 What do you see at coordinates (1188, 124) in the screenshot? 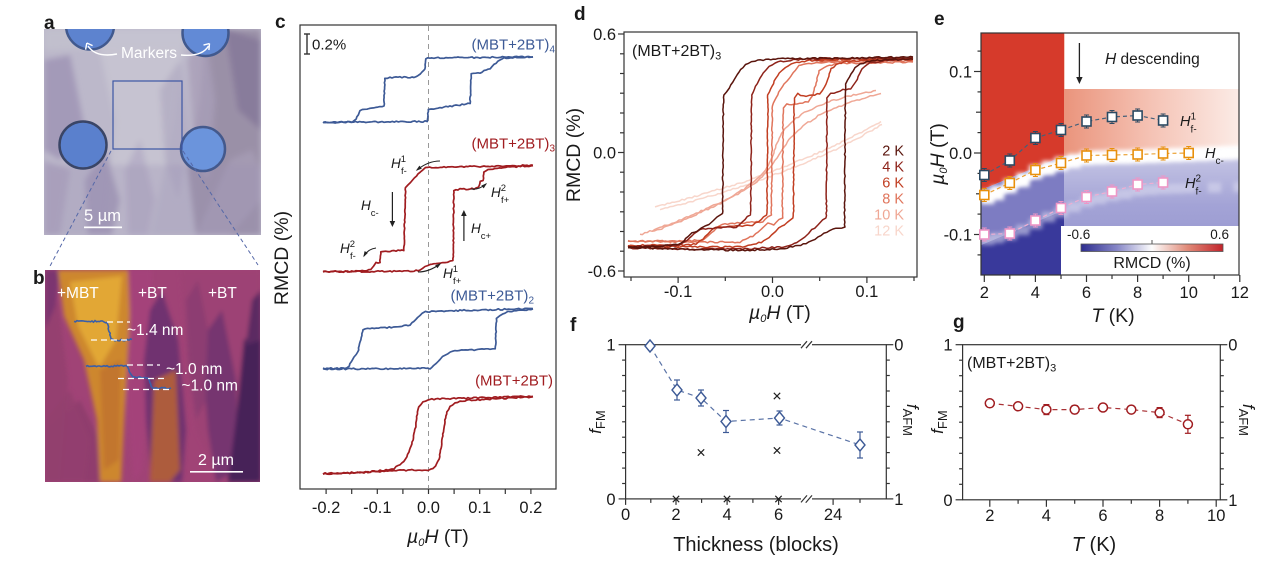
I see `svg-text:H1f-: H1 f-` at bounding box center [1188, 124].